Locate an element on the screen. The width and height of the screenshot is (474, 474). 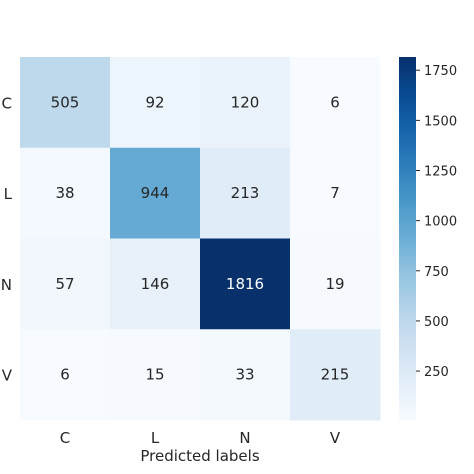
cell-value-label: 213 is located at coordinates (245, 193).